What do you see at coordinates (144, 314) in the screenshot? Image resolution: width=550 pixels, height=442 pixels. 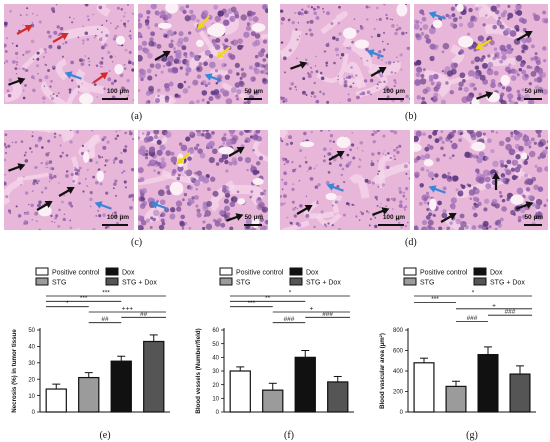 I see `significance-label: ##` at bounding box center [144, 314].